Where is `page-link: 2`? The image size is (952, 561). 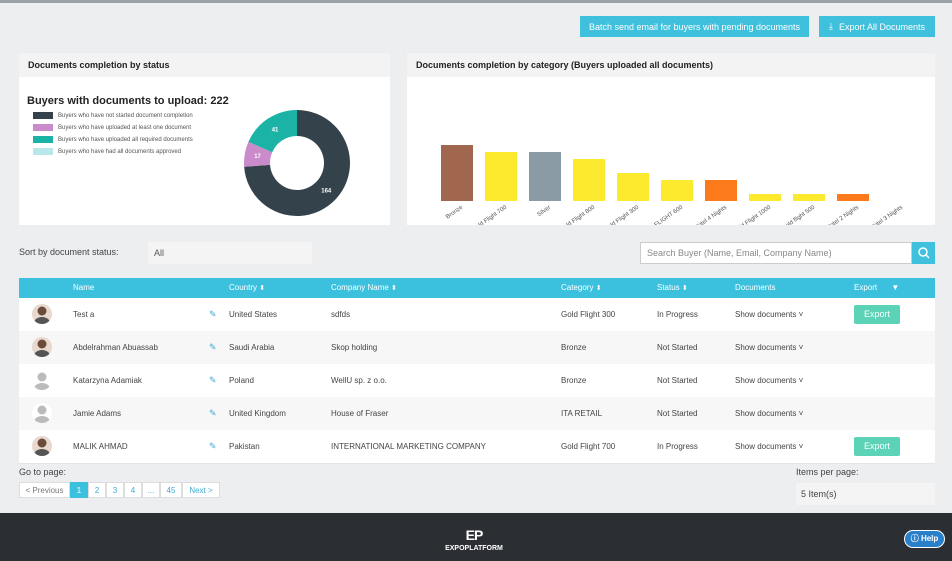
page-link: 2 is located at coordinates (97, 490).